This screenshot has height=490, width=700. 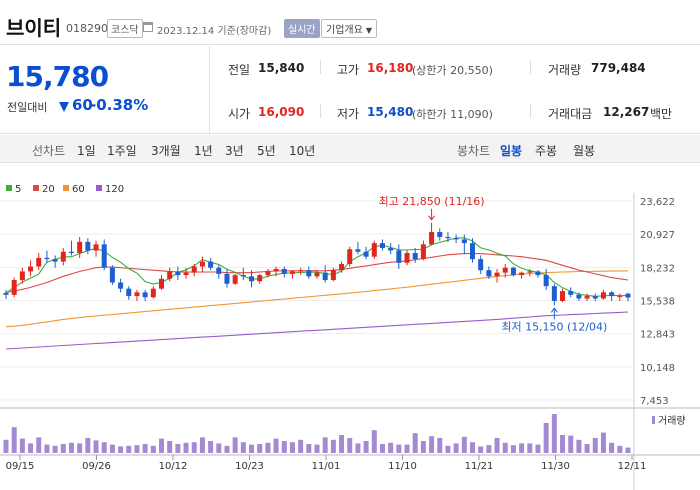 I want to click on period-1d: 1일, so click(x=86, y=151).